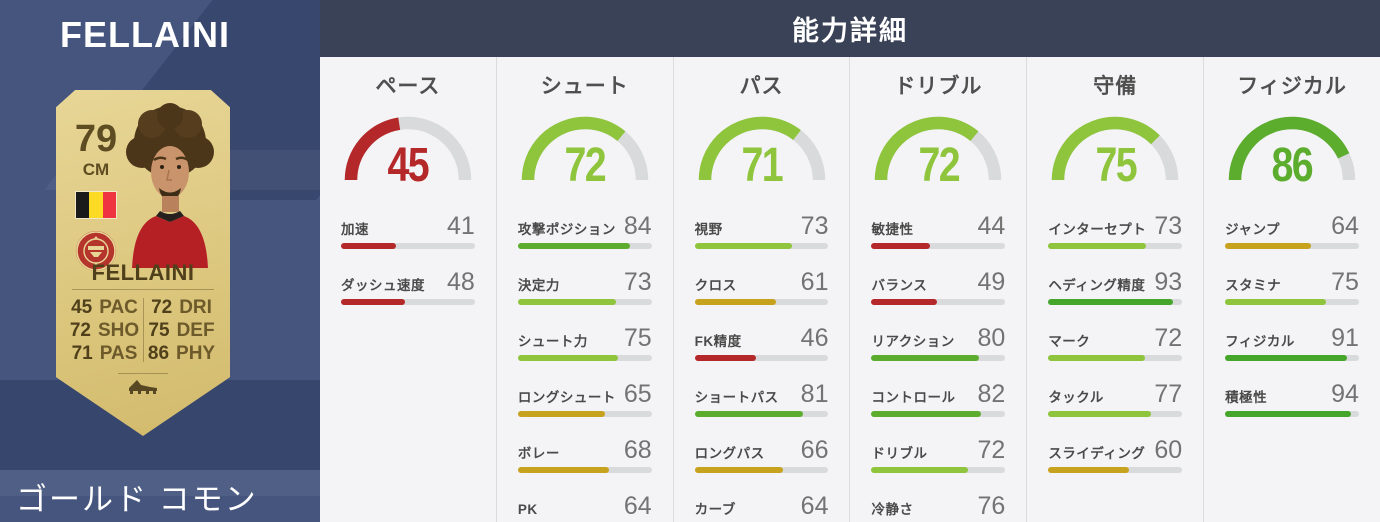  I want to click on stat-value: 65, so click(637, 394).